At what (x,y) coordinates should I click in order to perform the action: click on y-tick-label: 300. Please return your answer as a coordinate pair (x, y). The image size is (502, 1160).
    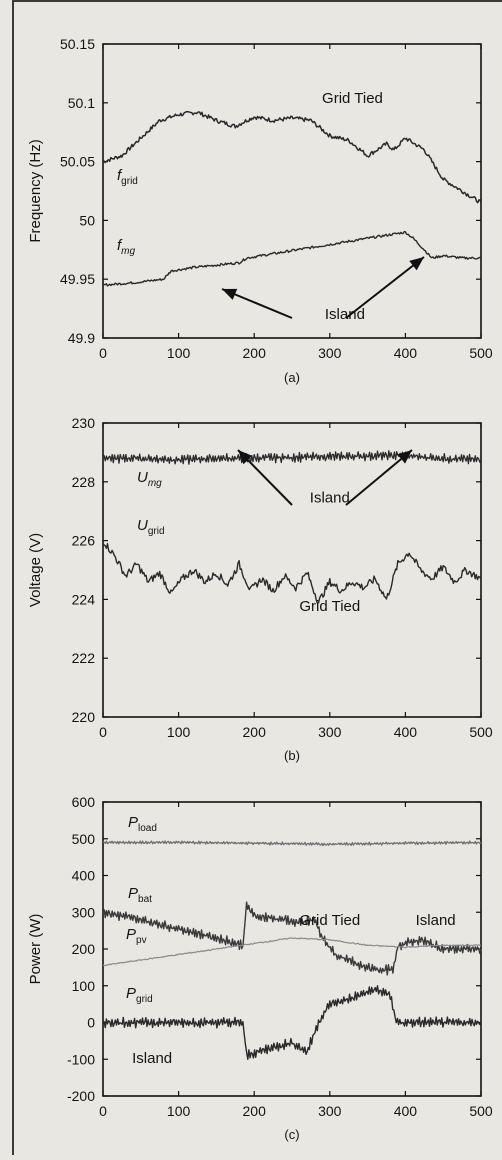
    Looking at the image, I should click on (84, 912).